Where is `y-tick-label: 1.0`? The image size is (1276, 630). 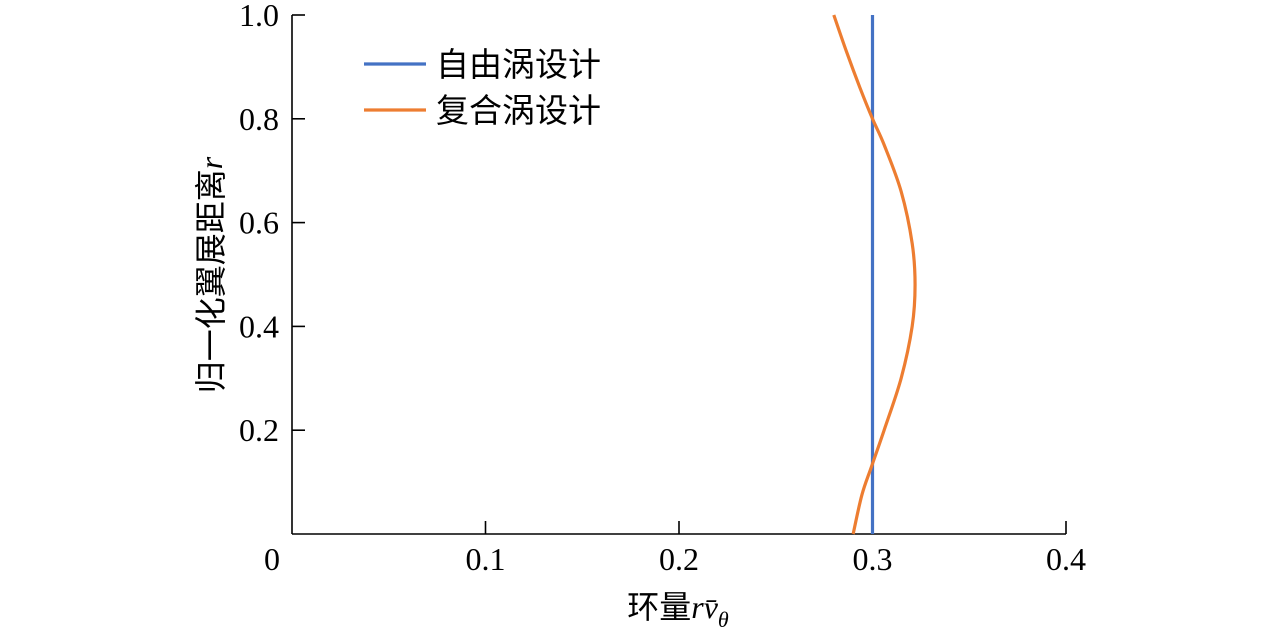
y-tick-label: 1.0 is located at coordinates (259, 16).